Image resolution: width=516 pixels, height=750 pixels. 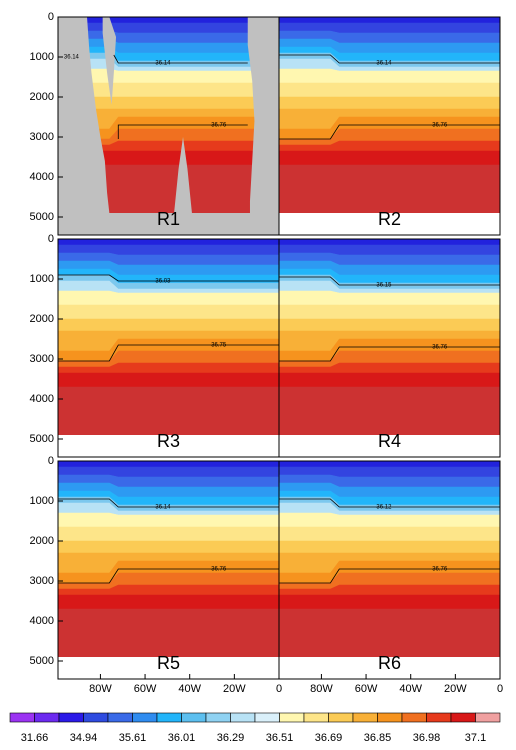 I want to click on contour-label: 36.12, so click(x=384, y=508).